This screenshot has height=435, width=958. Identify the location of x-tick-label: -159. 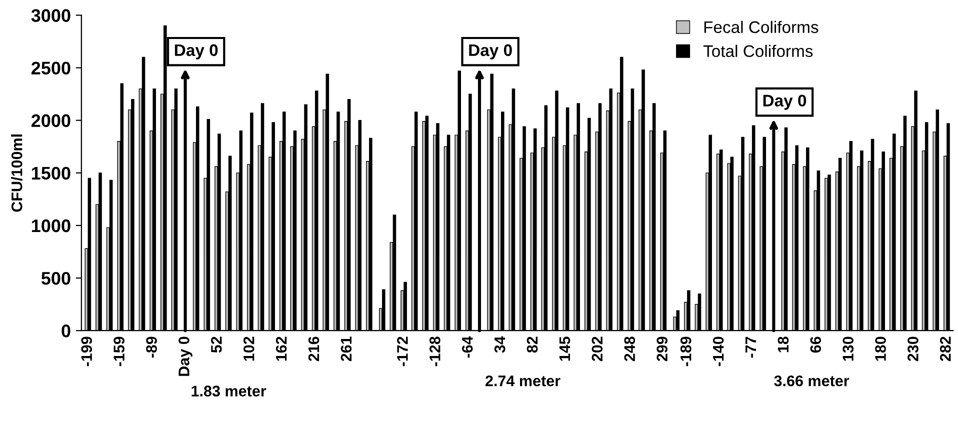
(119, 351).